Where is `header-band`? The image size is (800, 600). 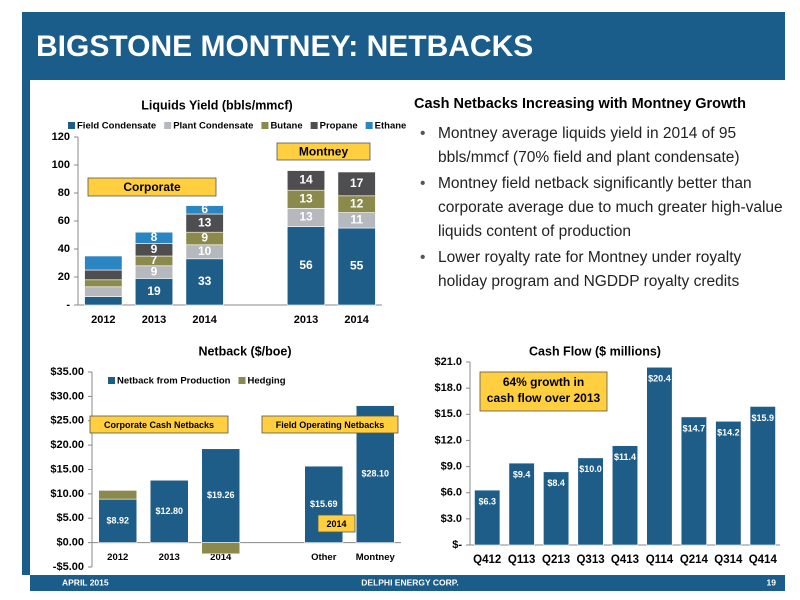
header-band is located at coordinates (403, 46).